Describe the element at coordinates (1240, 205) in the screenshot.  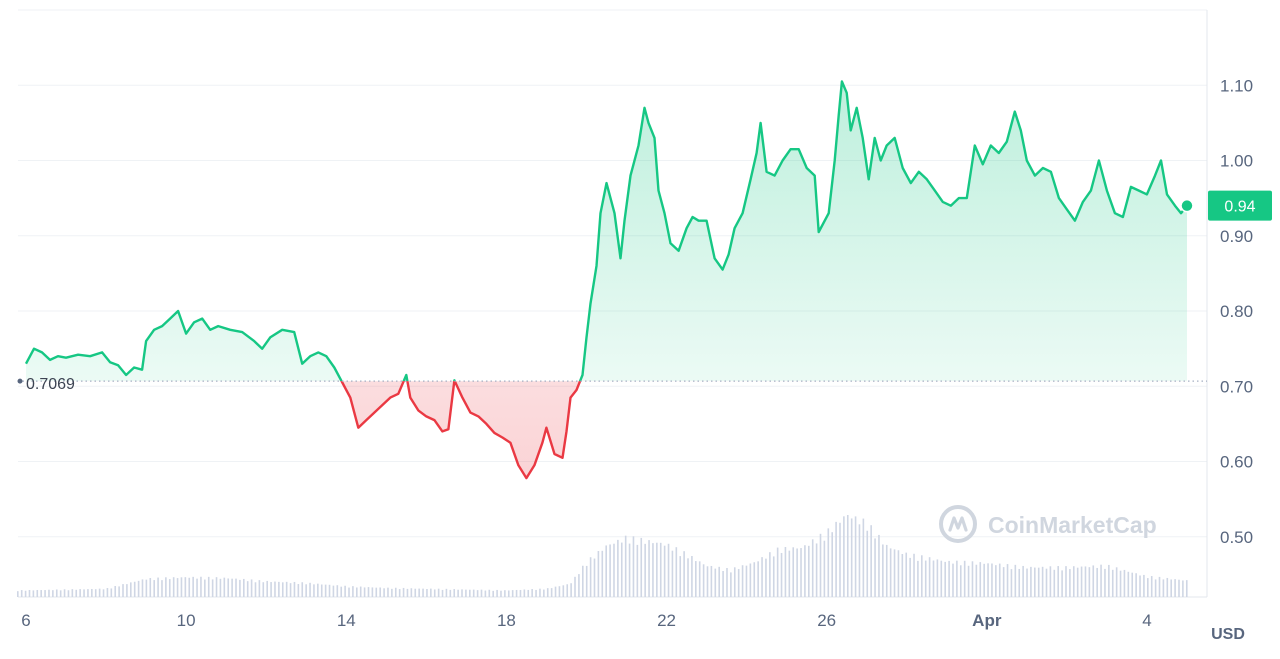
I see `current-price-badge-bg` at that location.